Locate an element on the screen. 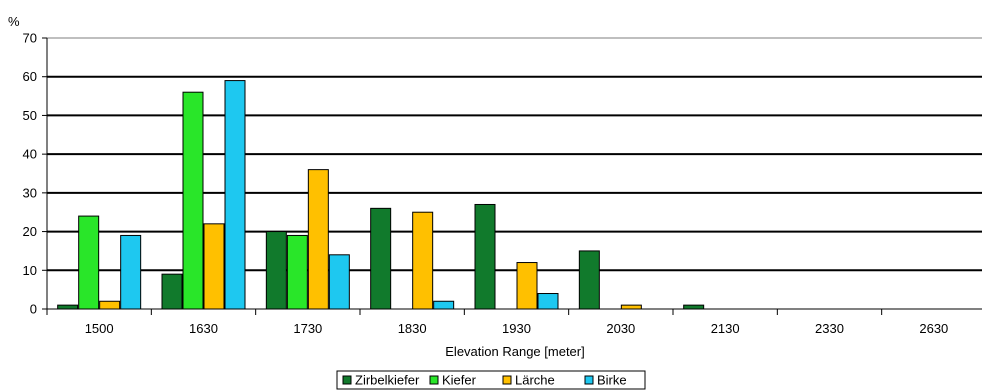 The height and width of the screenshot is (392, 982). legend-swatch-birke is located at coordinates (589, 380).